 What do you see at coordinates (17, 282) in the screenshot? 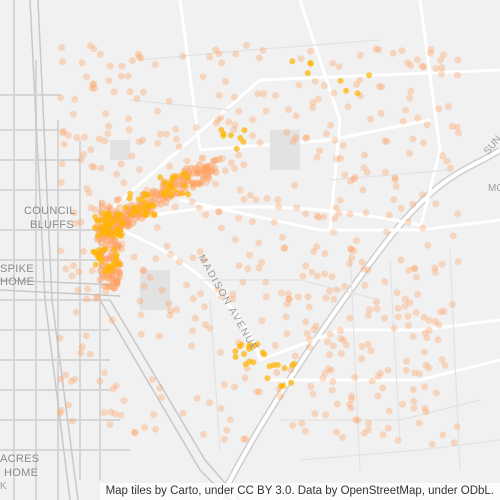
I see `label-home-west: HOME` at bounding box center [17, 282].